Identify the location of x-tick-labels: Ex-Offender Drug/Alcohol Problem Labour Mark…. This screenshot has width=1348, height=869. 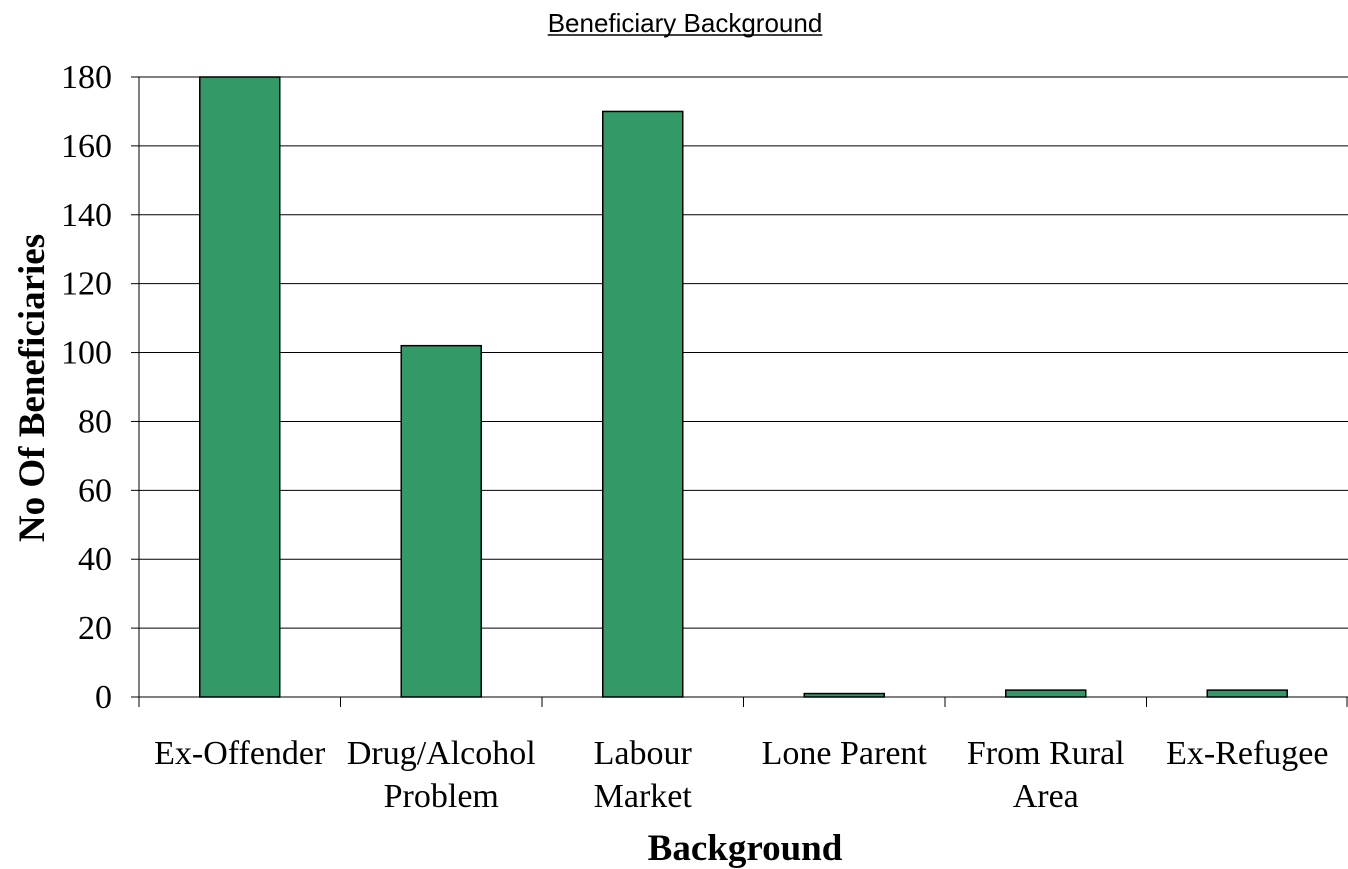
(741, 775).